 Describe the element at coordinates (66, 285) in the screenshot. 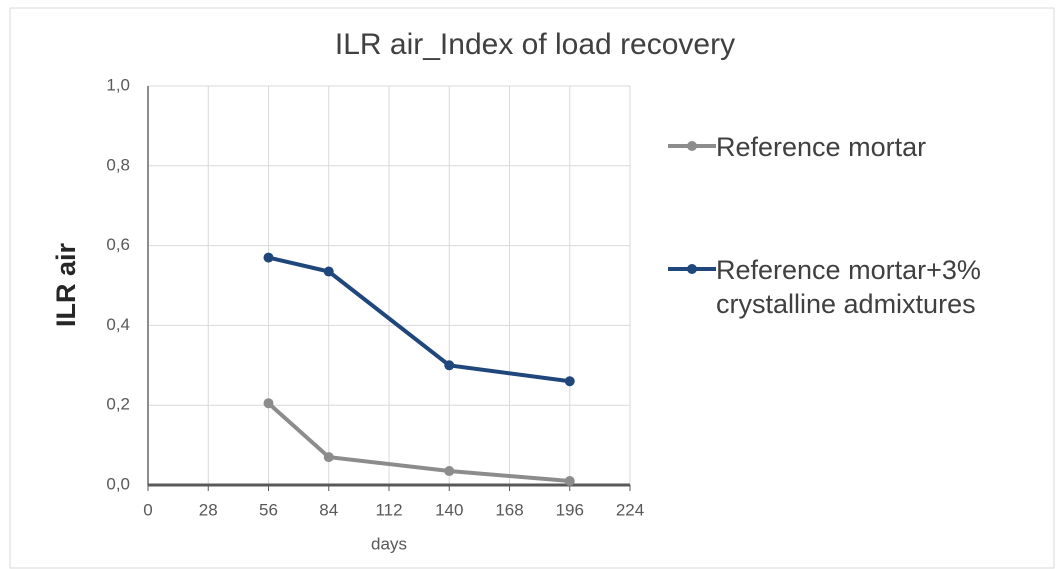

I see `y-axis-label: ILR air` at that location.